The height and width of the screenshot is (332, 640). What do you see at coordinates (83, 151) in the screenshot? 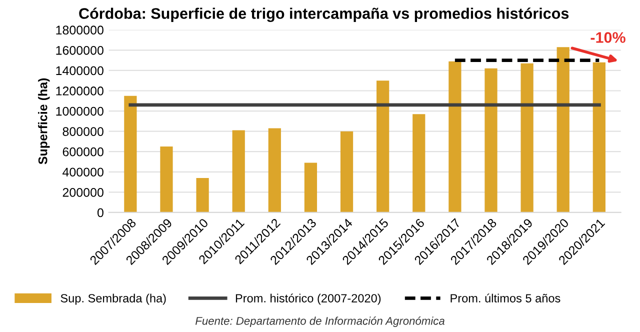
I see `y-tick-label: 600000` at bounding box center [83, 151].